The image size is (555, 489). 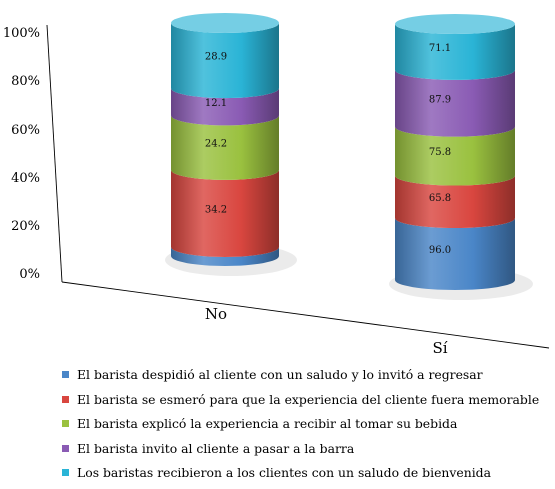 What do you see at coordinates (216, 314) in the screenshot?
I see `x-category-label: No` at bounding box center [216, 314].